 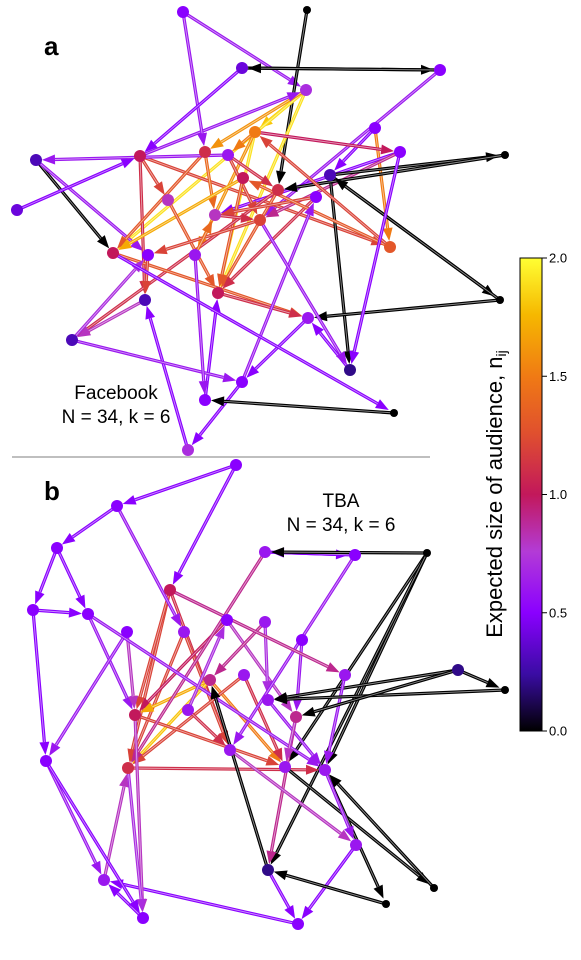 I want to click on network-title-b: TBA, so click(x=341, y=501).